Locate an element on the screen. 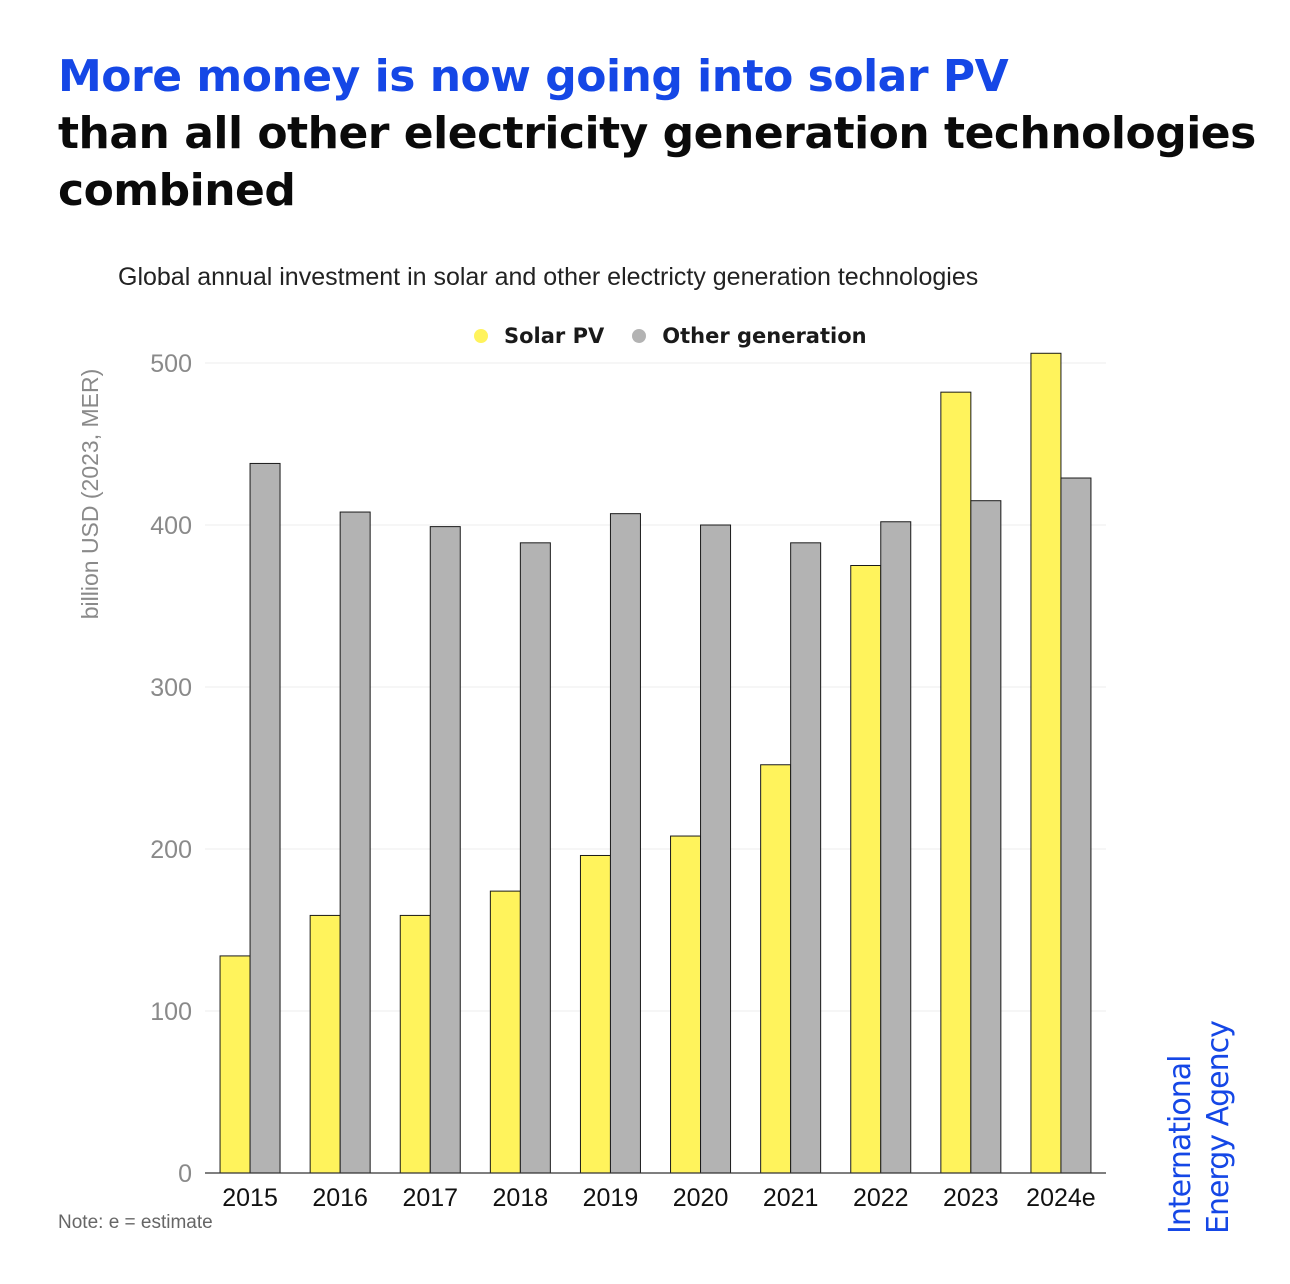  y-axis-label: billion USD (2023, MER) is located at coordinates (90, 494).